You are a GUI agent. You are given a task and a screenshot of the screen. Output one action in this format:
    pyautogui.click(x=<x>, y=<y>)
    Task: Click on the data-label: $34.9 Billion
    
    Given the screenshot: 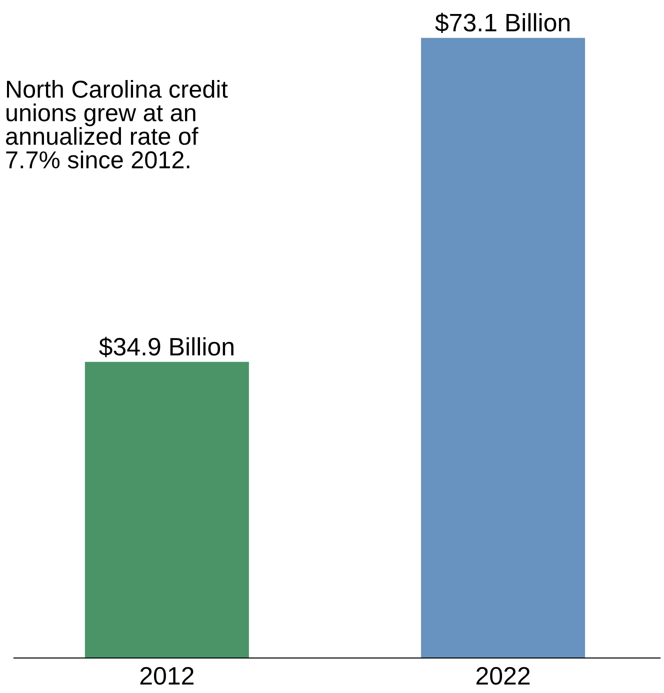 What is the action you would take?
    pyautogui.click(x=166, y=347)
    